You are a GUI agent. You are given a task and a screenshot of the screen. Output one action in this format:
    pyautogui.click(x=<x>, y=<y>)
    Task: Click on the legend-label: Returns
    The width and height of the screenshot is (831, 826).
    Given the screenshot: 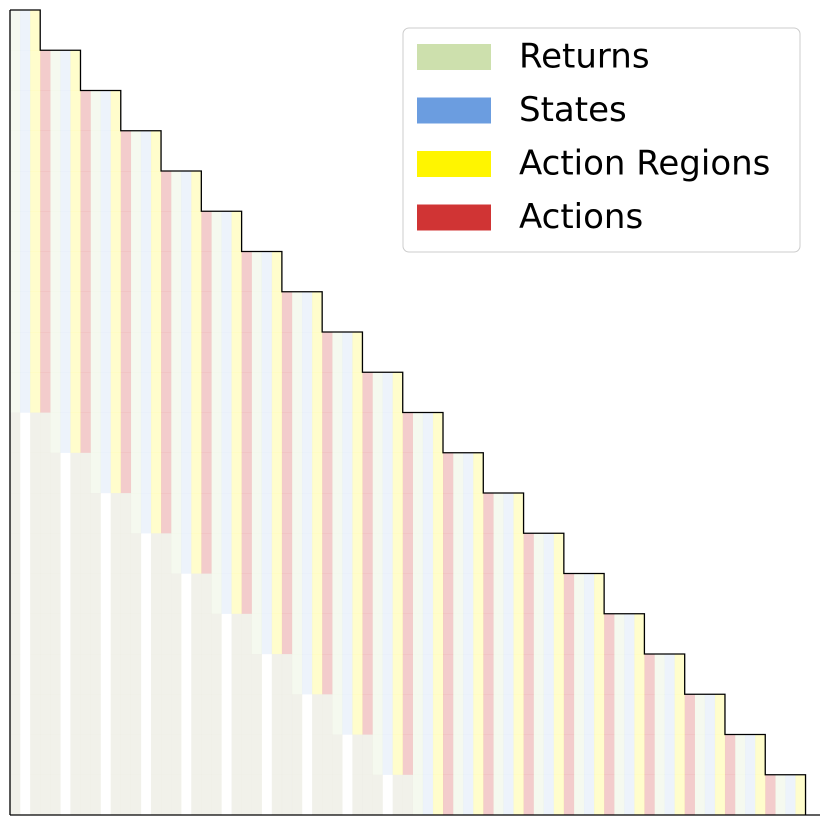 What is the action you would take?
    pyautogui.click(x=584, y=57)
    